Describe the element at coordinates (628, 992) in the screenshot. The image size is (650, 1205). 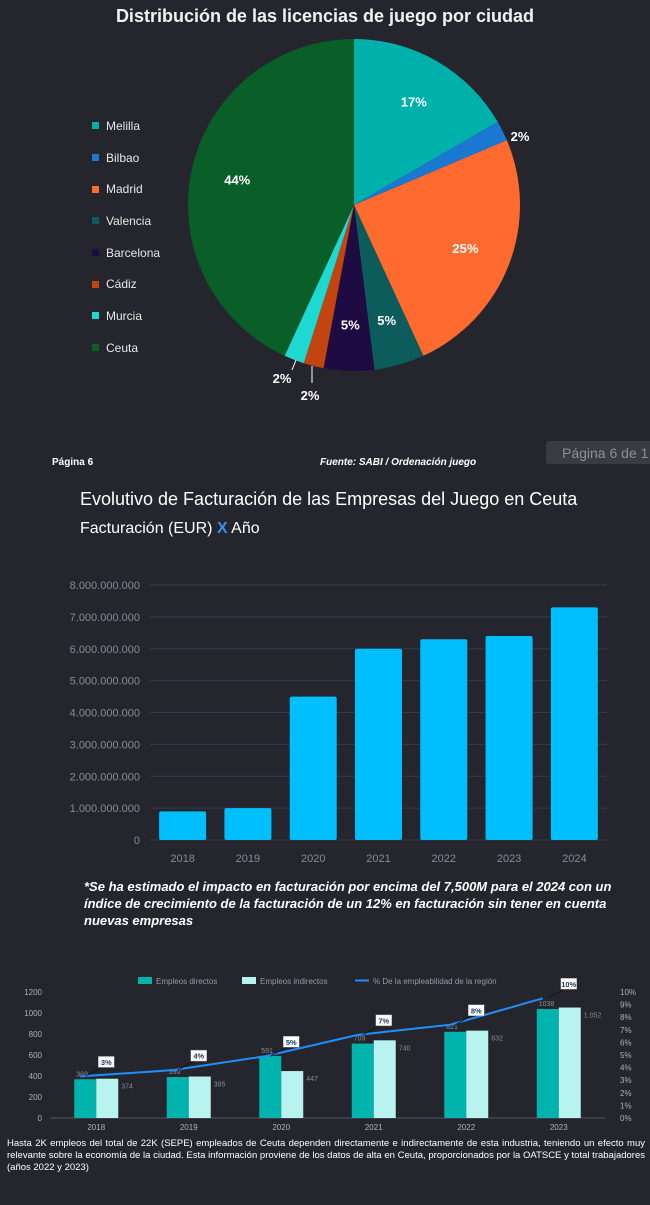
I see `y2-tick-label: 10%` at that location.